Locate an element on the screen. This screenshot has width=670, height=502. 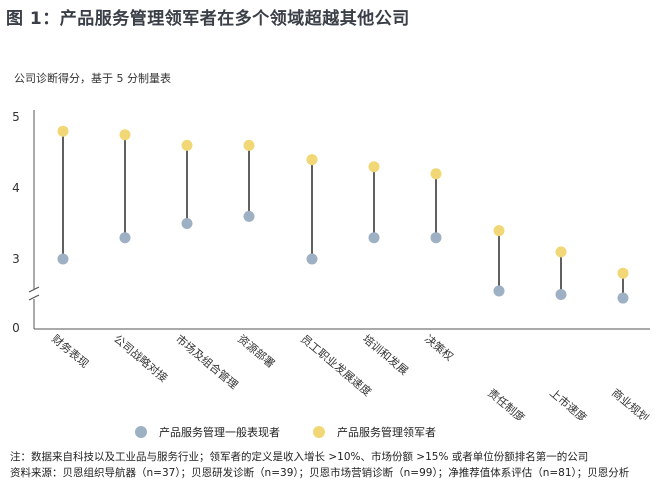
y-tick-label: 5 is located at coordinates (16, 117).